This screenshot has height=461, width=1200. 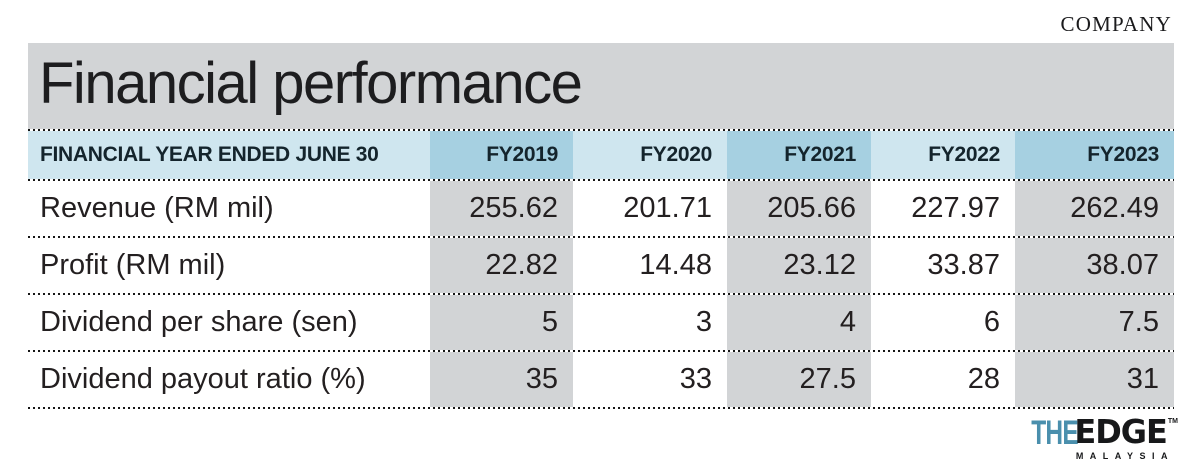 What do you see at coordinates (203, 379) in the screenshot?
I see `row-label: Dividend payout ratio (%)` at bounding box center [203, 379].